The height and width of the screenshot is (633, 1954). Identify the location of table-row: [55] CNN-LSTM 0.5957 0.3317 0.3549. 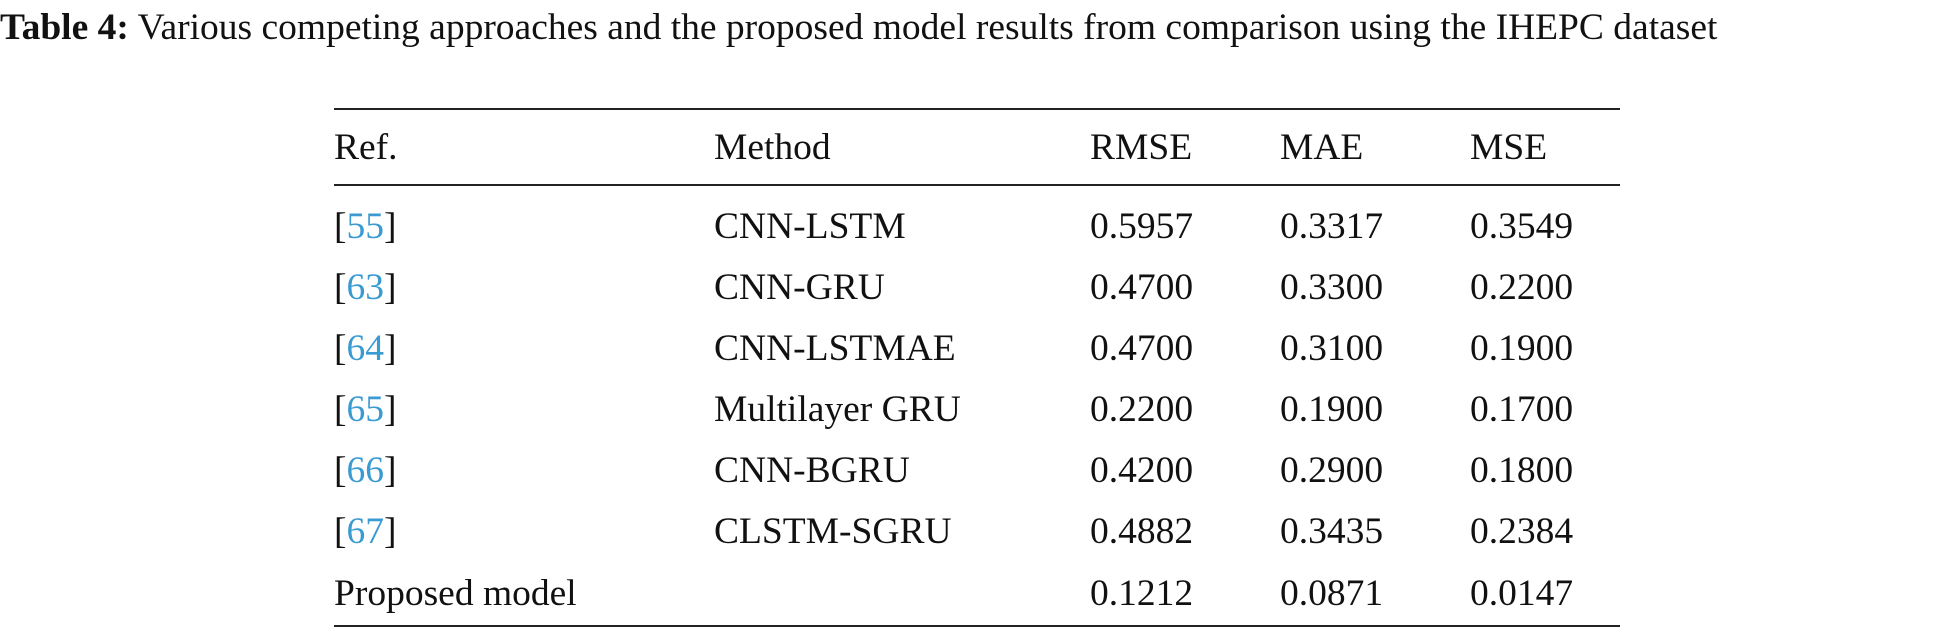
(977, 221).